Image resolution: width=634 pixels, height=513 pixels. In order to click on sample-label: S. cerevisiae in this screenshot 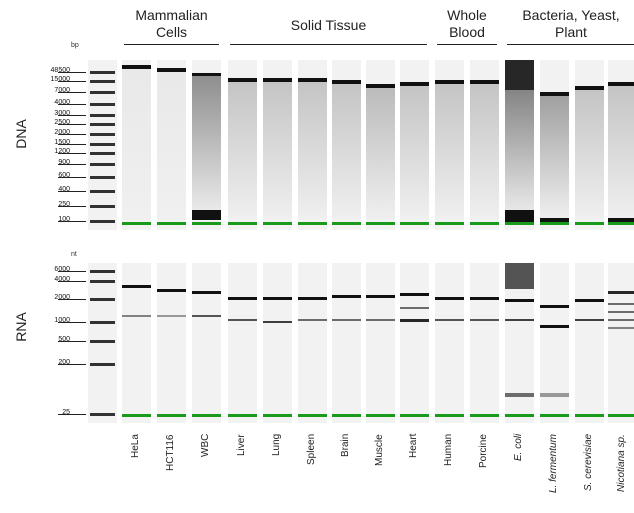, I will do `click(588, 462)`.